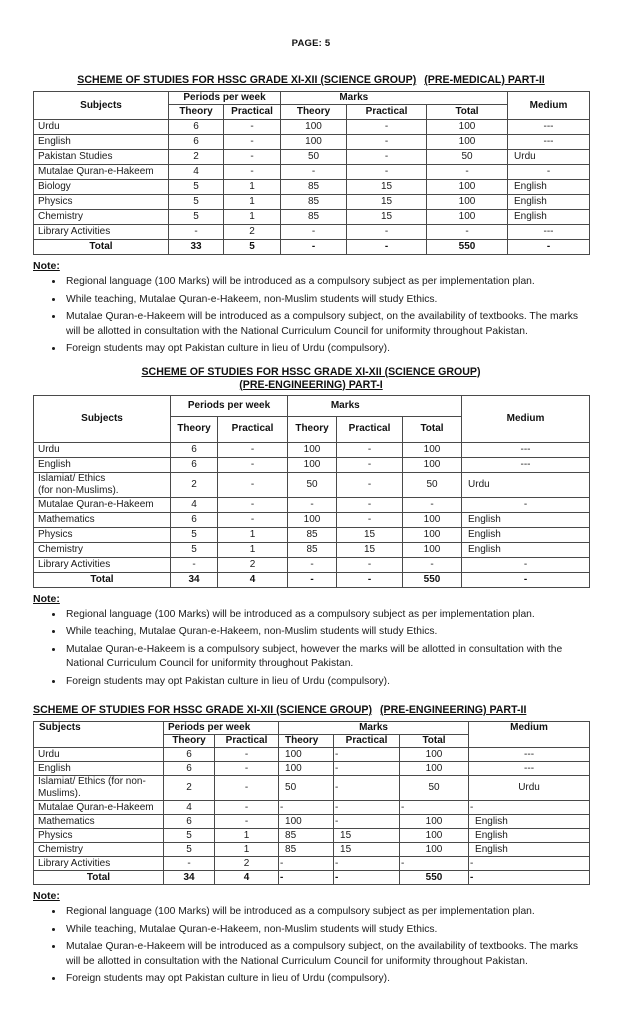 Image resolution: width=622 pixels, height=1024 pixels. What do you see at coordinates (246, 849) in the screenshot?
I see `value-cell: 1` at bounding box center [246, 849].